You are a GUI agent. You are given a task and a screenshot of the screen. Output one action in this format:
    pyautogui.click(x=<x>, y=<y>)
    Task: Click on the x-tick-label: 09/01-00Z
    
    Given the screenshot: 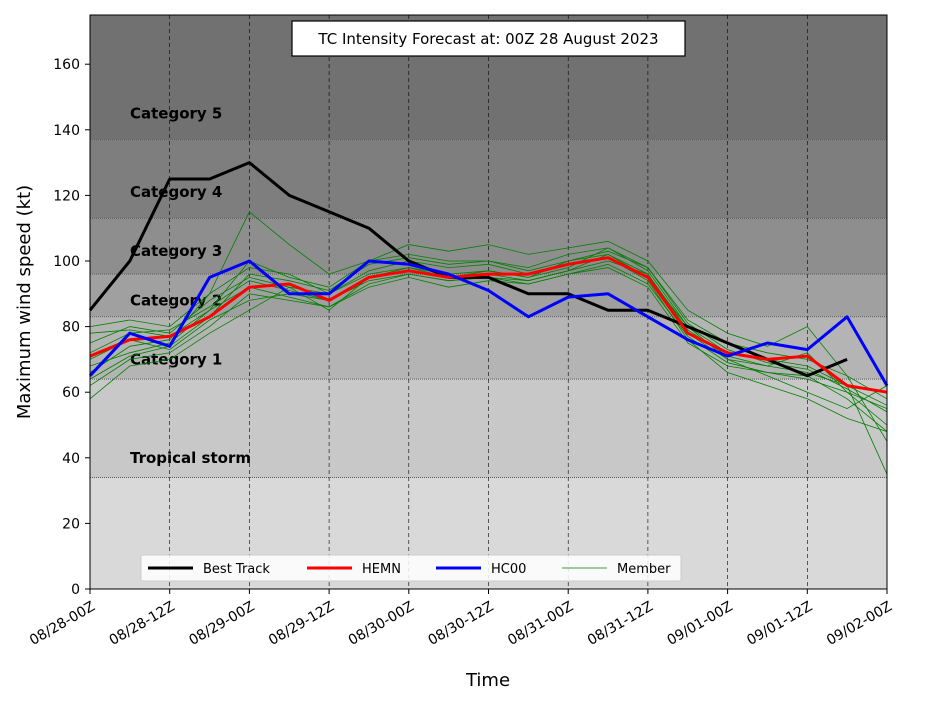 What is the action you would take?
    pyautogui.click(x=700, y=624)
    